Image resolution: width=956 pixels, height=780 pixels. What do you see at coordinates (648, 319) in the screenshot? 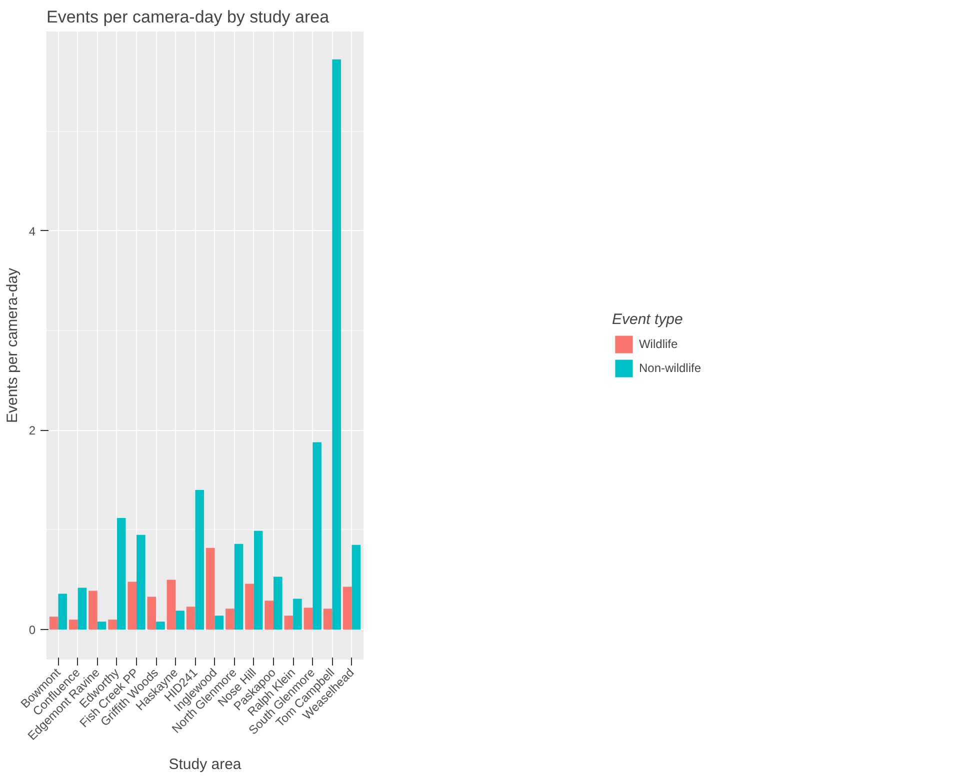
I see `legend-title: Event type` at bounding box center [648, 319].